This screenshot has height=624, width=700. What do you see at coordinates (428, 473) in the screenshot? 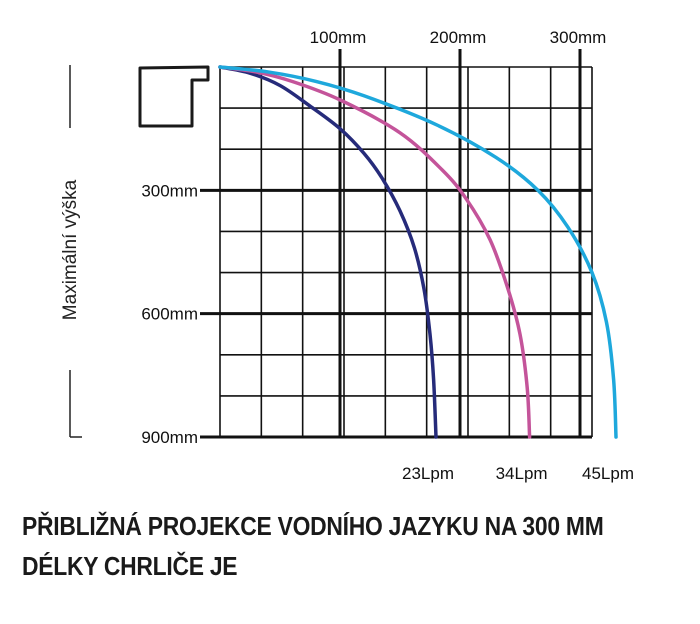
I see `series-label-23Lpm: 23Lpm` at bounding box center [428, 473].